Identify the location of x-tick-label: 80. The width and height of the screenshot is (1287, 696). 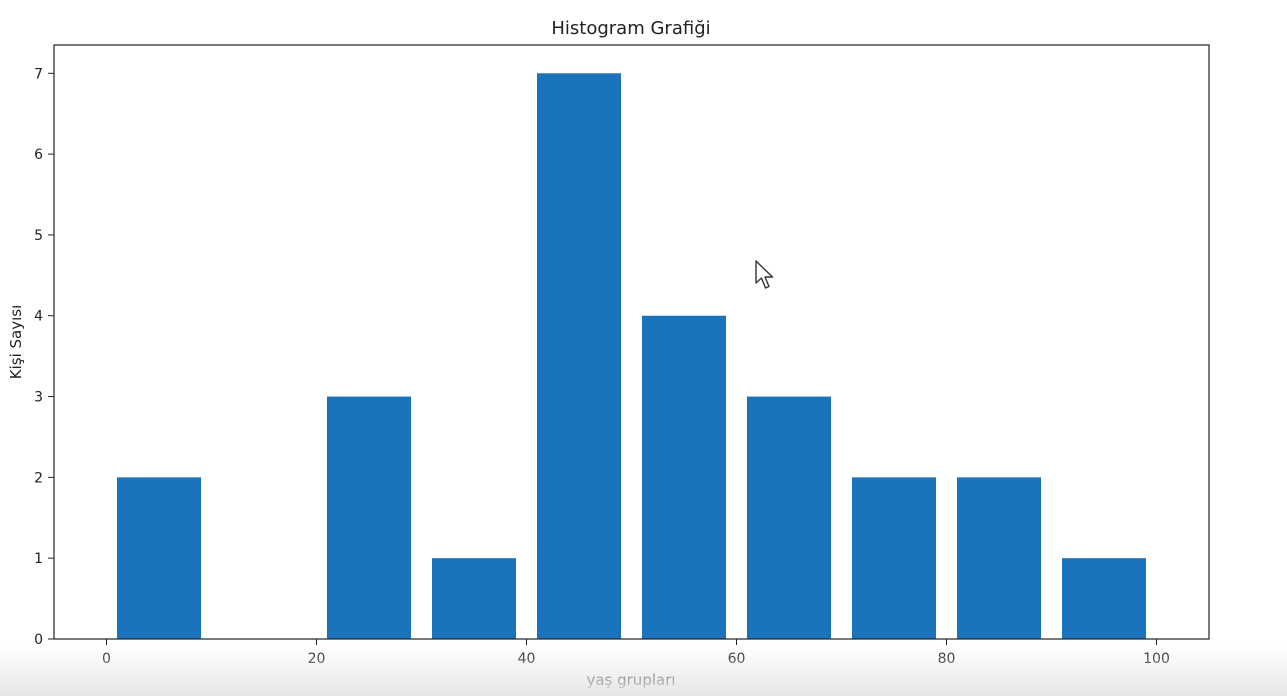
(947, 659).